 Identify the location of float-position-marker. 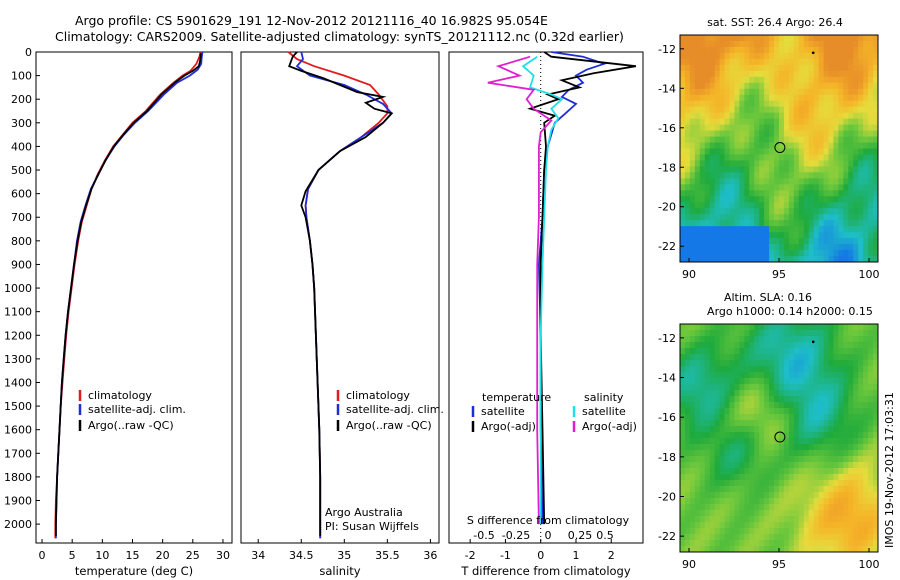
(780, 148).